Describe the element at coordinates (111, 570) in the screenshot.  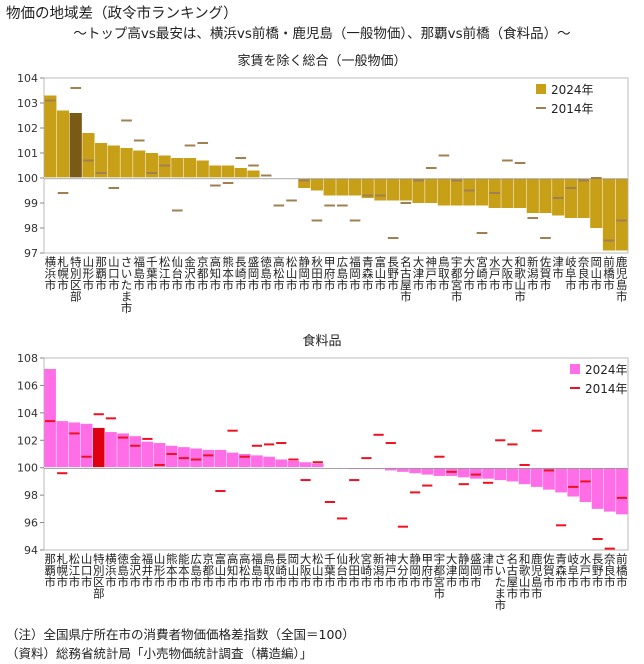
I see `category-label: 横浜市` at that location.